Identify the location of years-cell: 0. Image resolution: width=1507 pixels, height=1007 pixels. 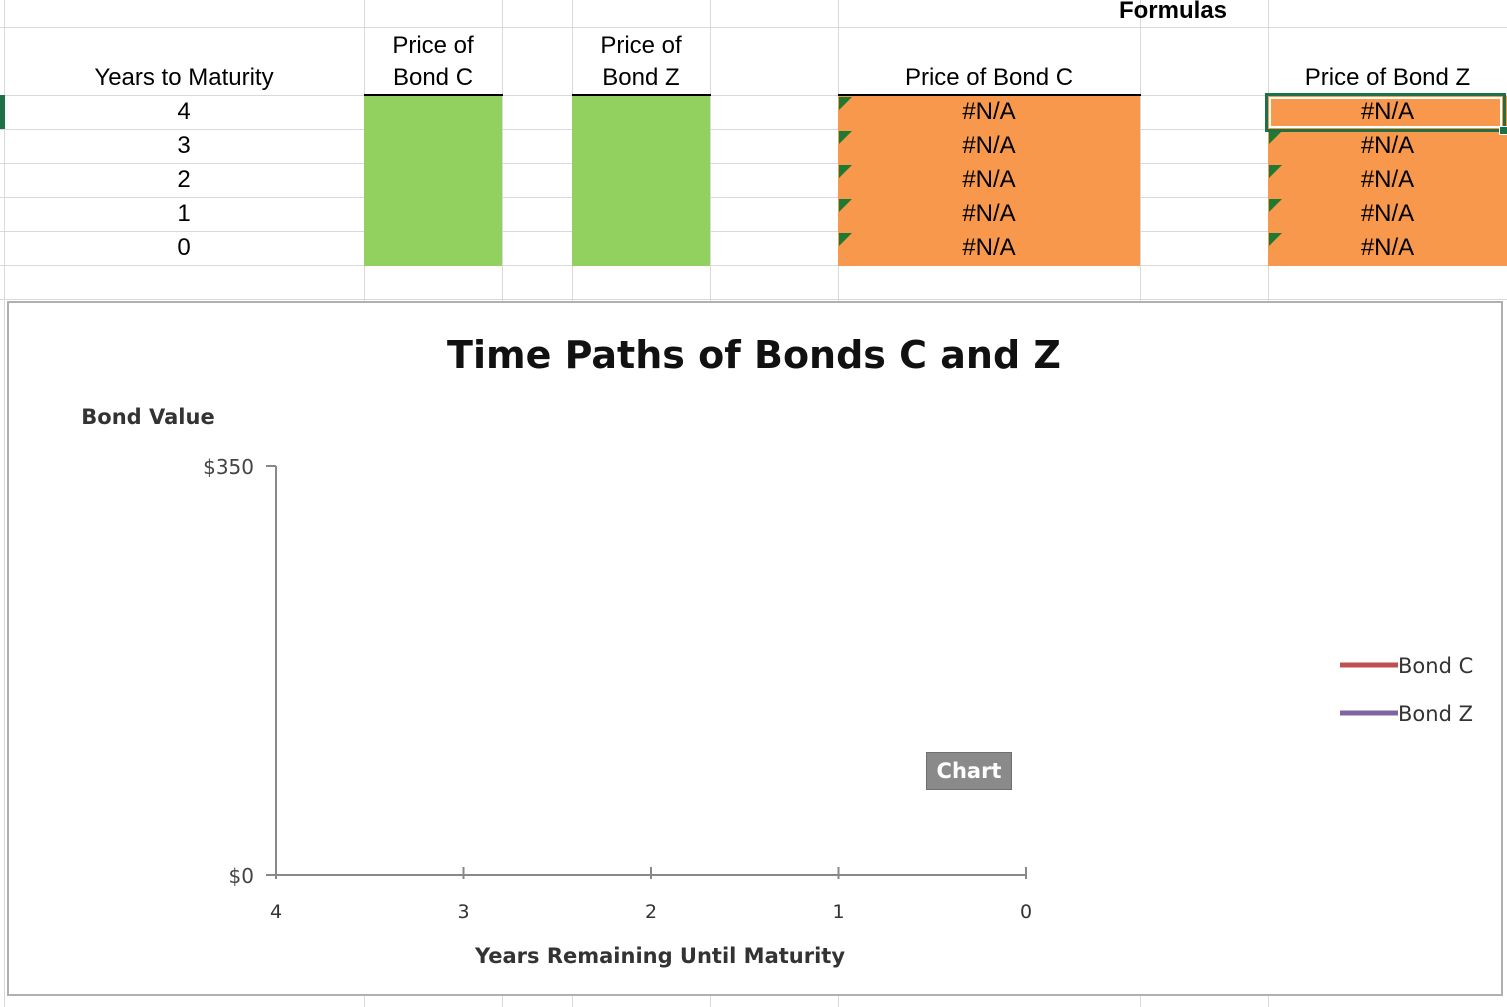
(184, 247).